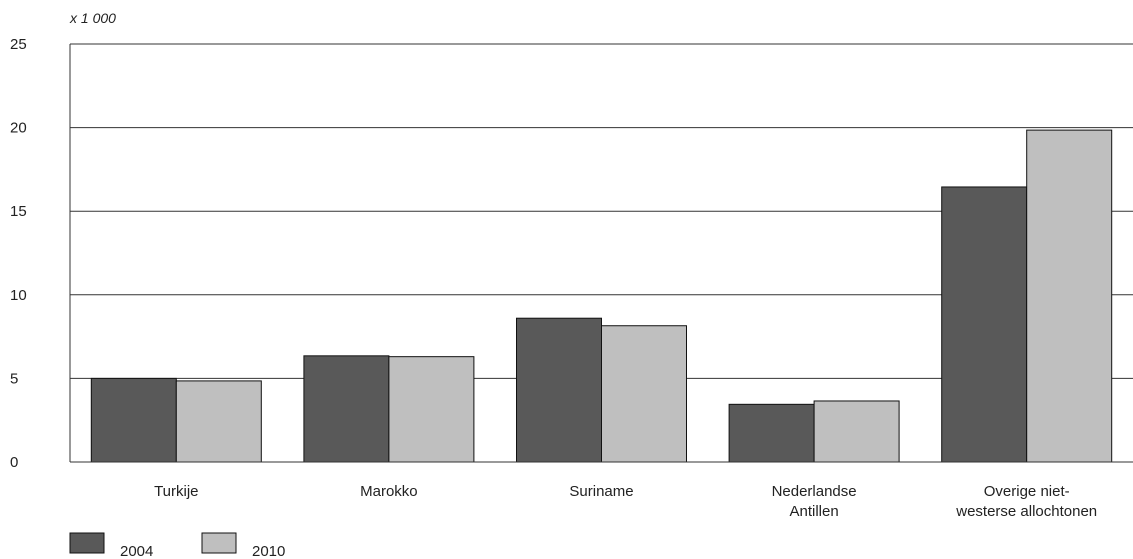 This screenshot has width=1133, height=559. What do you see at coordinates (136, 551) in the screenshot?
I see `legend-label: 2004` at bounding box center [136, 551].